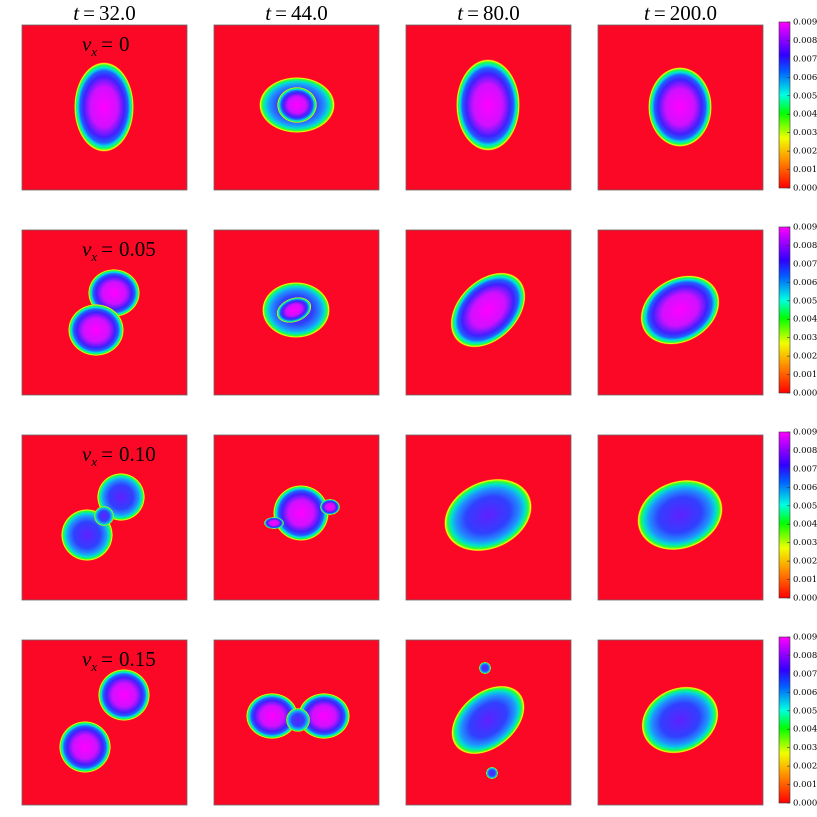  I want to click on row-label: vx = 0.05, so click(119, 250).